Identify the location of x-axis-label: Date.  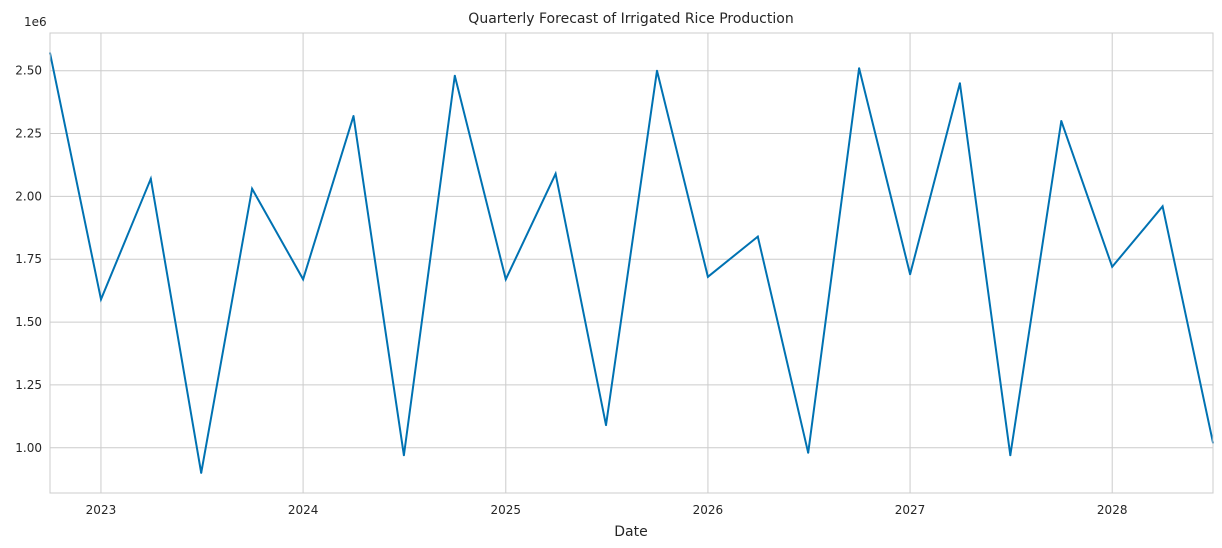
(630, 532).